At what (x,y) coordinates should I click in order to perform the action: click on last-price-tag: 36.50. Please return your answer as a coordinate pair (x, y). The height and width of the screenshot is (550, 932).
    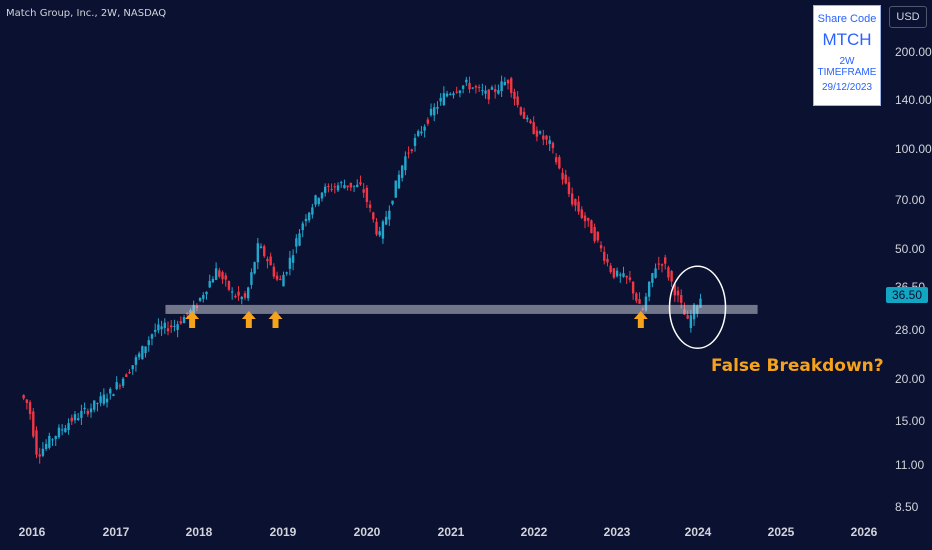
    Looking at the image, I should click on (907, 295).